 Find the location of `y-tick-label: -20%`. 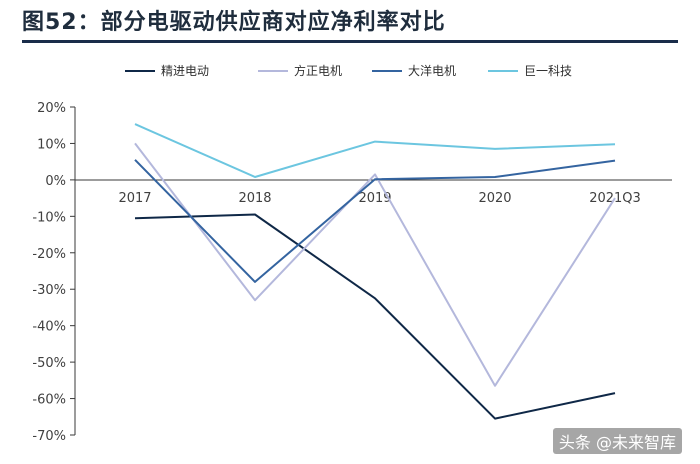

y-tick-label: -20% is located at coordinates (49, 254).